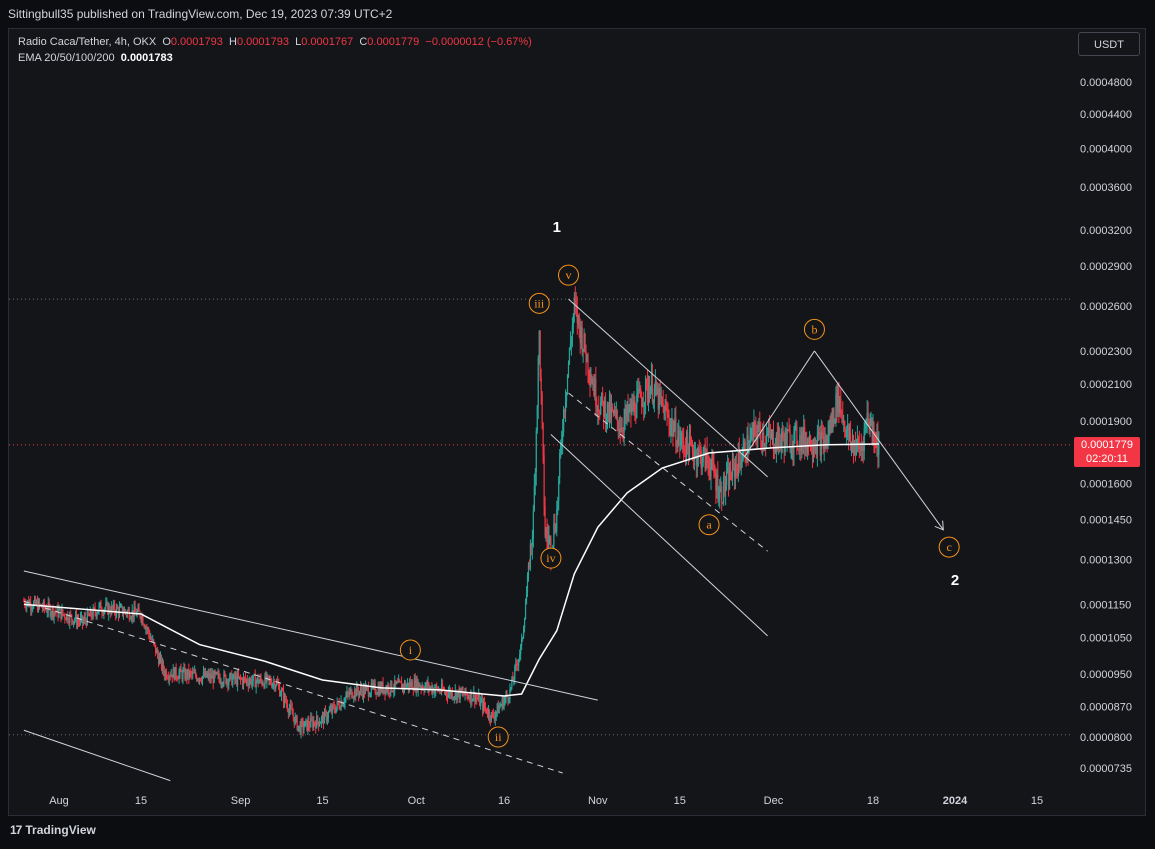  Describe the element at coordinates (598, 801) in the screenshot. I see `x-tick-label: Nov` at that location.